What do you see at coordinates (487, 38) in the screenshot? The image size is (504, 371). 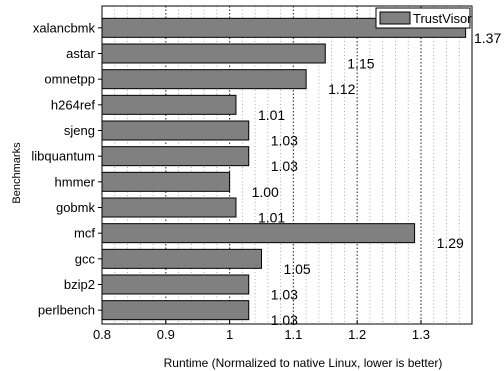 I see `value-label-xalancbmk: 1.37` at bounding box center [487, 38].